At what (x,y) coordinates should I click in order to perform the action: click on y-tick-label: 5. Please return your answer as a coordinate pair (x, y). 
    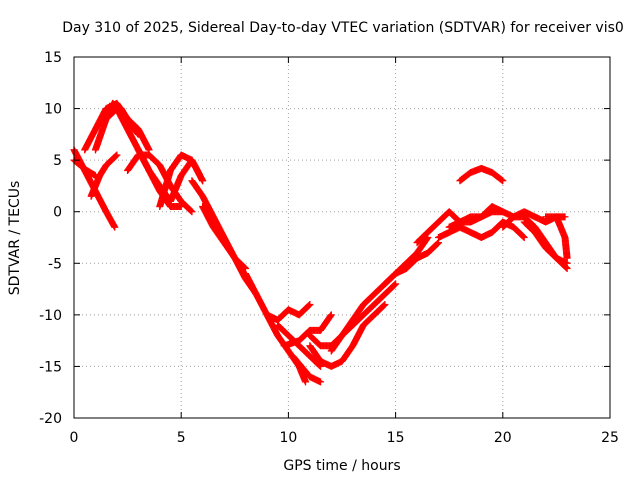
    Looking at the image, I should click on (57, 161).